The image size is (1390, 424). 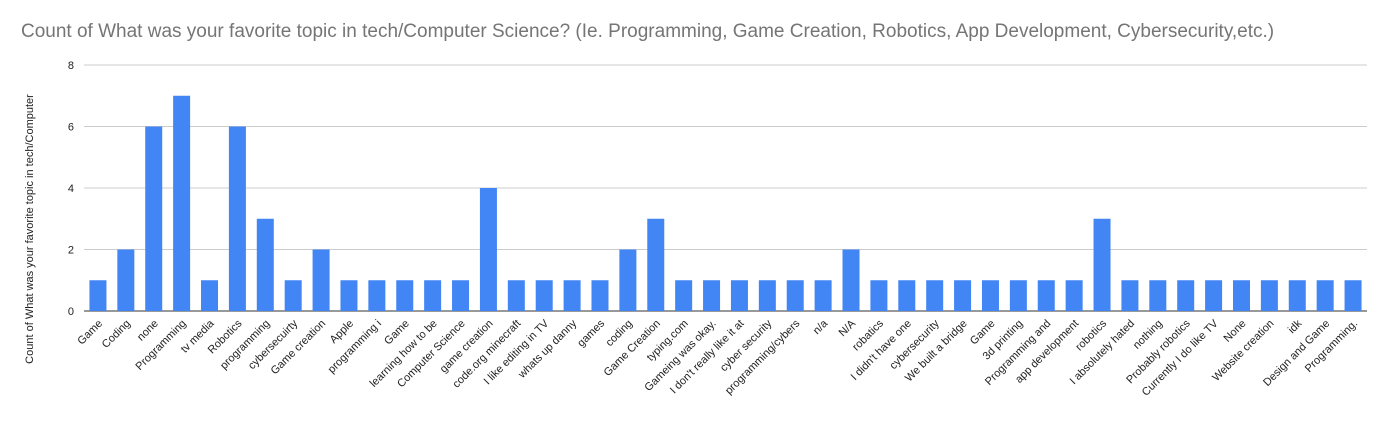 I want to click on y-tick-label: 4, so click(x=71, y=189).